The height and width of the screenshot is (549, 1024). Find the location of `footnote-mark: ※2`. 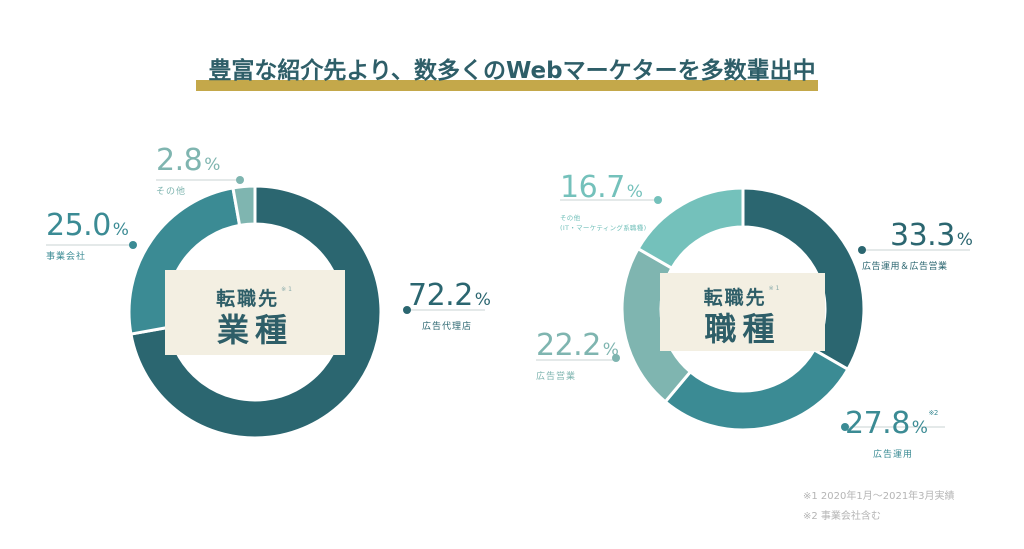

footnote-mark: ※2 is located at coordinates (933, 413).